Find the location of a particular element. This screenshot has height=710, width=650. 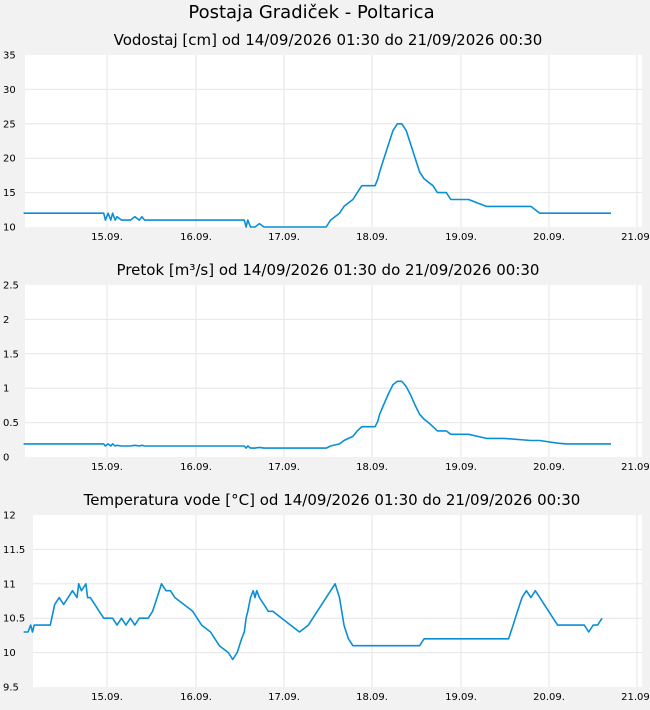

y-tick-label: 9.5 is located at coordinates (11, 688).